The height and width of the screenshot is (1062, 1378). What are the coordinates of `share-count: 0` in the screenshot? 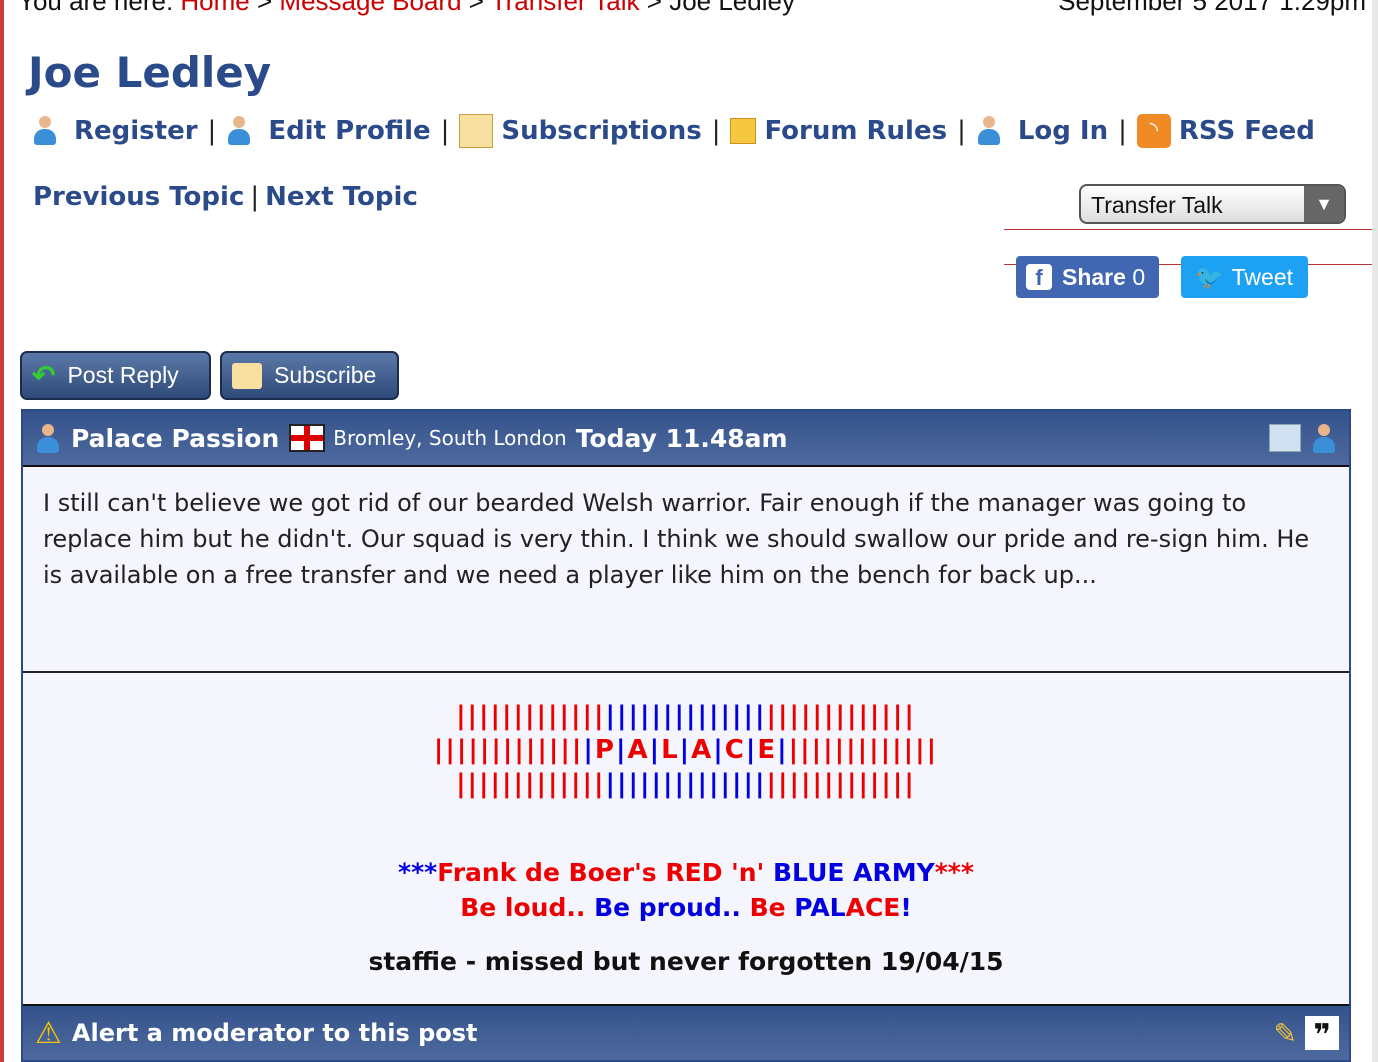 It's located at (1139, 276).